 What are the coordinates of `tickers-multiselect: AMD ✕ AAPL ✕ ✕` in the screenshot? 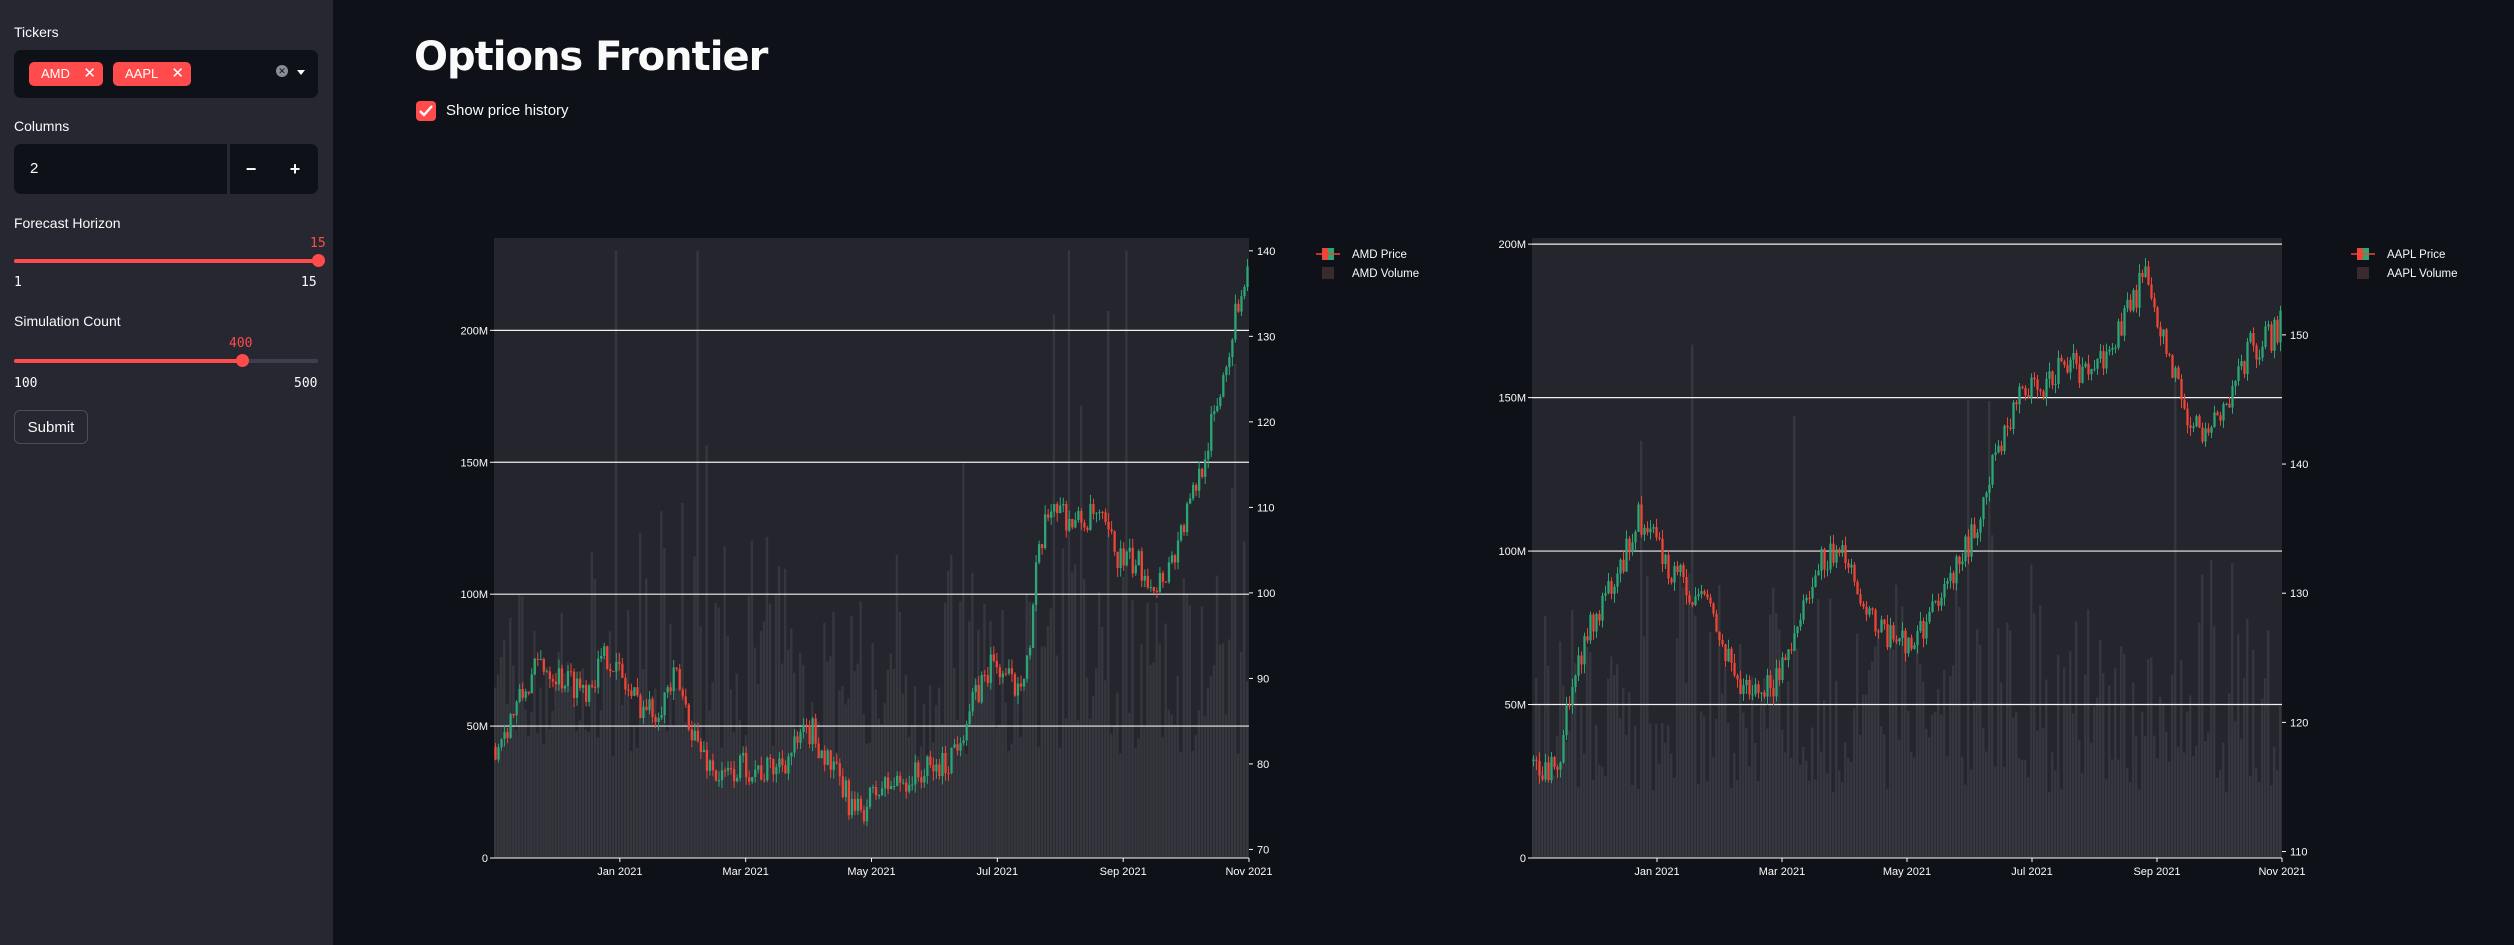 It's located at (166, 74).